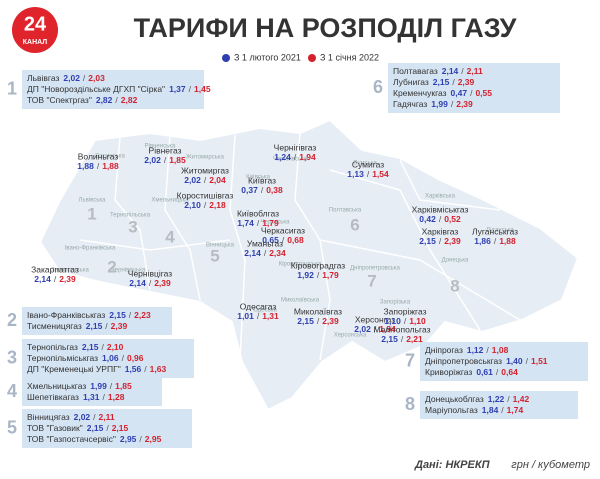 The width and height of the screenshot is (600, 479). Describe the element at coordinates (43, 78) in the screenshot. I see `entry-name: Львівгаз` at that location.